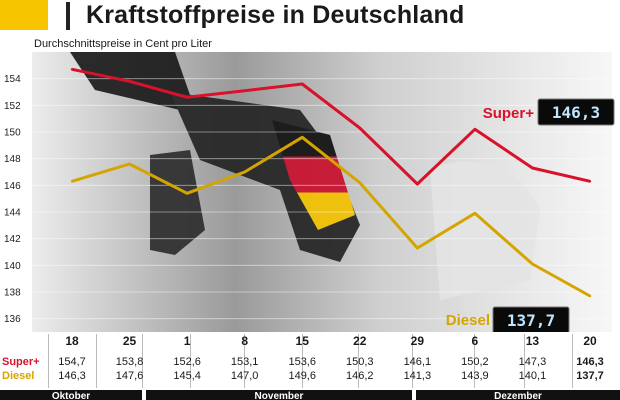 This screenshot has height=400, width=620. I want to click on y-tick-label: 140, so click(12, 266).